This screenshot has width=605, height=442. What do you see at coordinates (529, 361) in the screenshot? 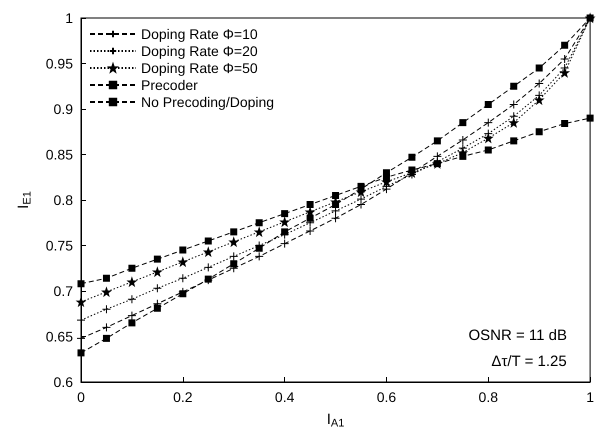
I see `annotation: Δτ/T = 1.25` at bounding box center [529, 361].